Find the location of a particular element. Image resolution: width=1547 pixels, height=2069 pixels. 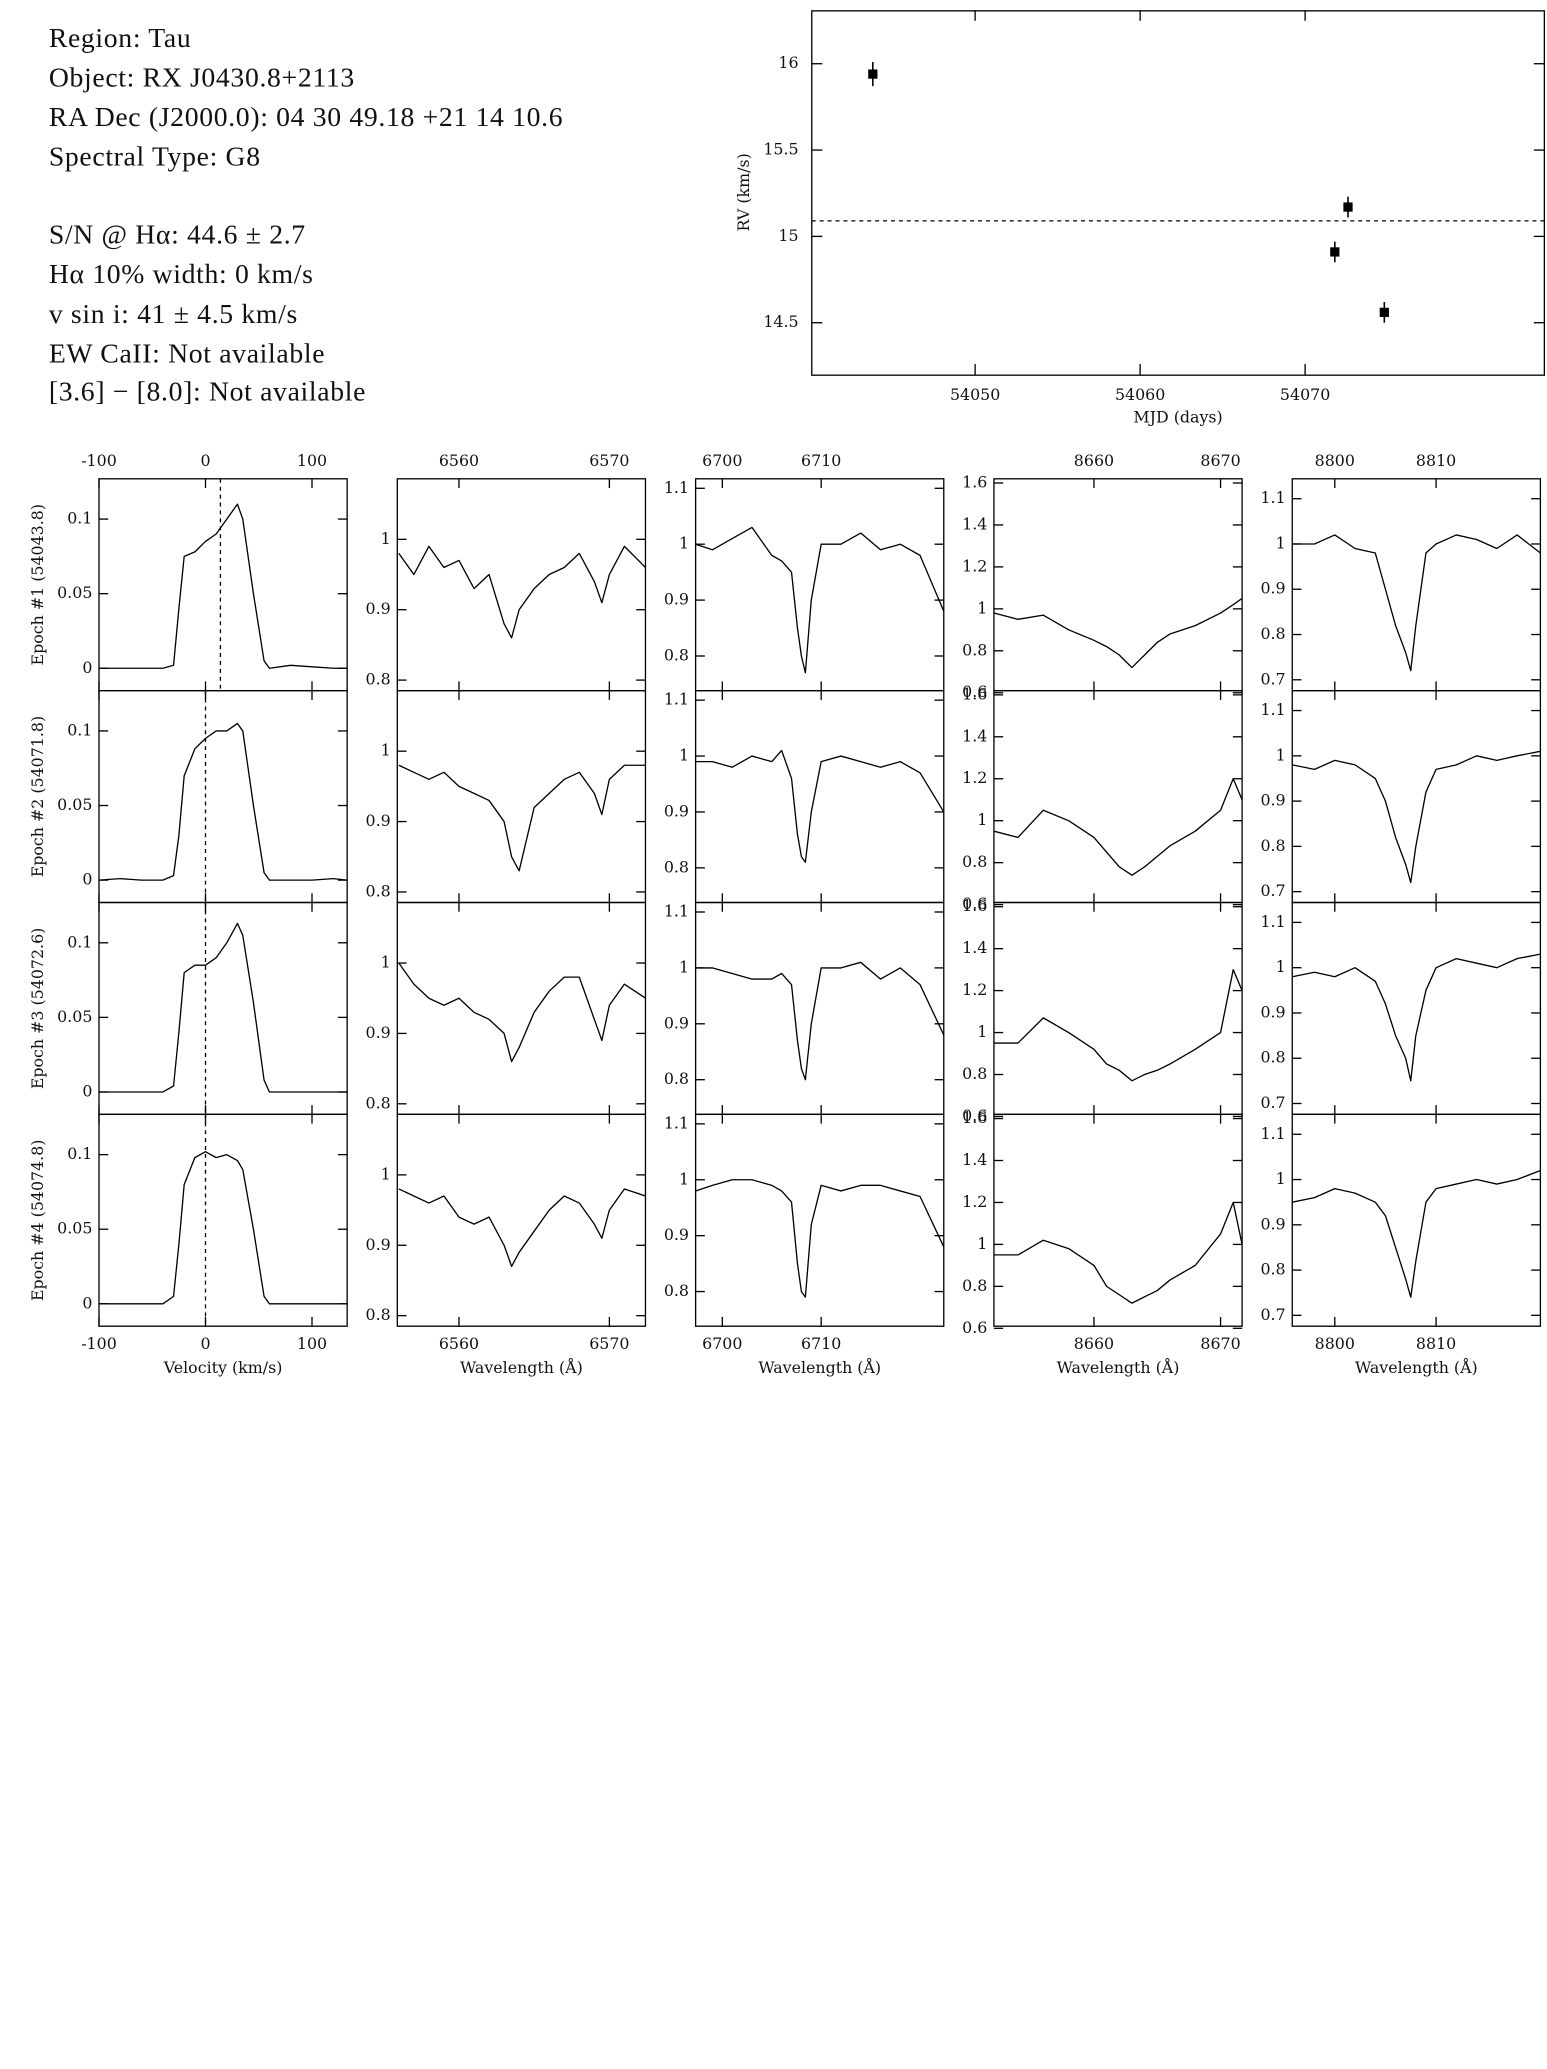

x-tick-label: 54060 is located at coordinates (1140, 394).